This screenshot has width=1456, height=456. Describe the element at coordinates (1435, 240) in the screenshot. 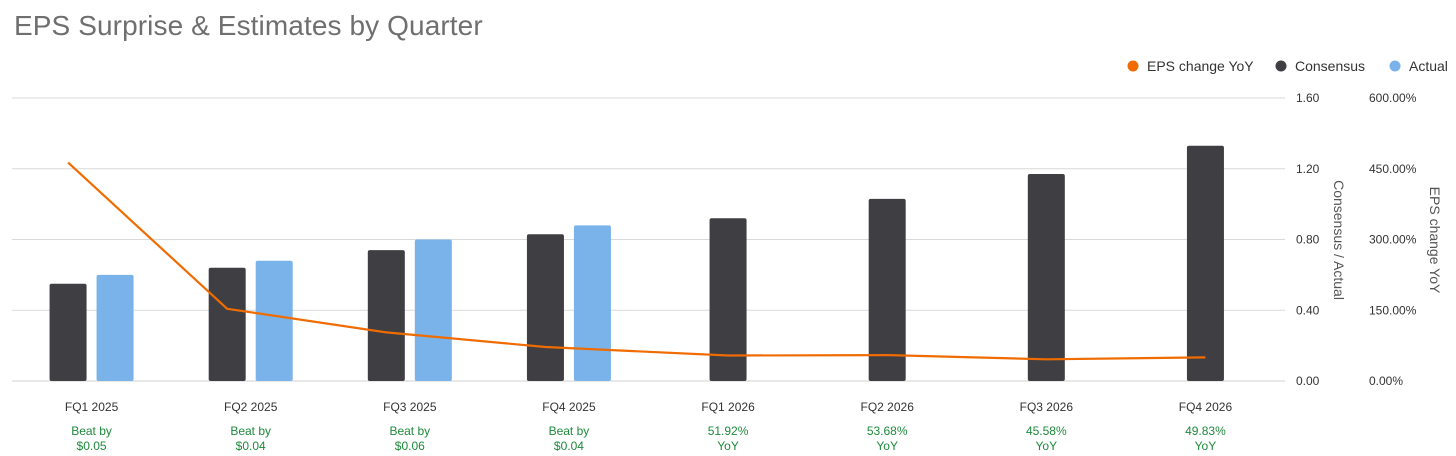

I see `right-axis-title: EPS change YoY` at that location.